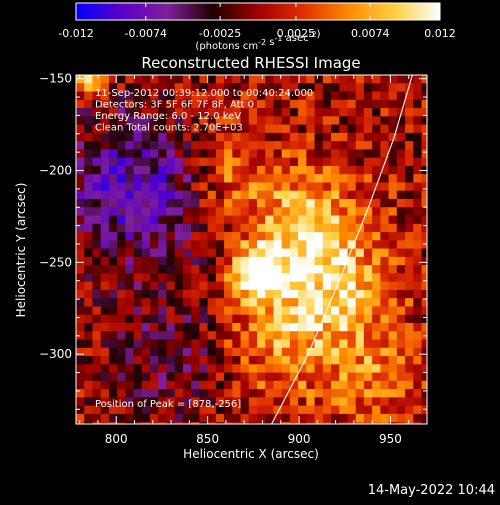  I want to click on plot-title: Reconstructed RHESSI Image, so click(250, 63).